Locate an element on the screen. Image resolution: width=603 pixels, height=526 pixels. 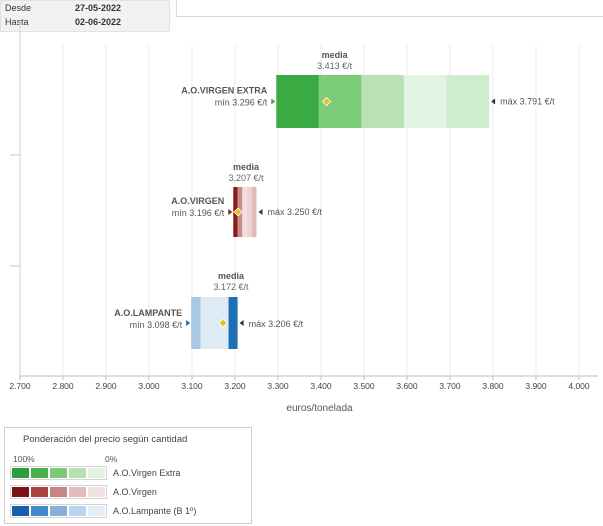
media-value-label: 3.172 €/t is located at coordinates (231, 287).